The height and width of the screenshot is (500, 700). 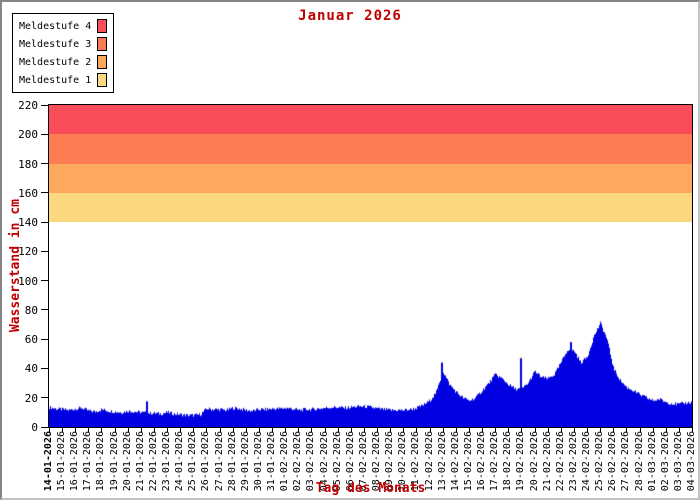 What do you see at coordinates (28, 281) in the screenshot?
I see `y-tick-label: 100` at bounding box center [28, 281].